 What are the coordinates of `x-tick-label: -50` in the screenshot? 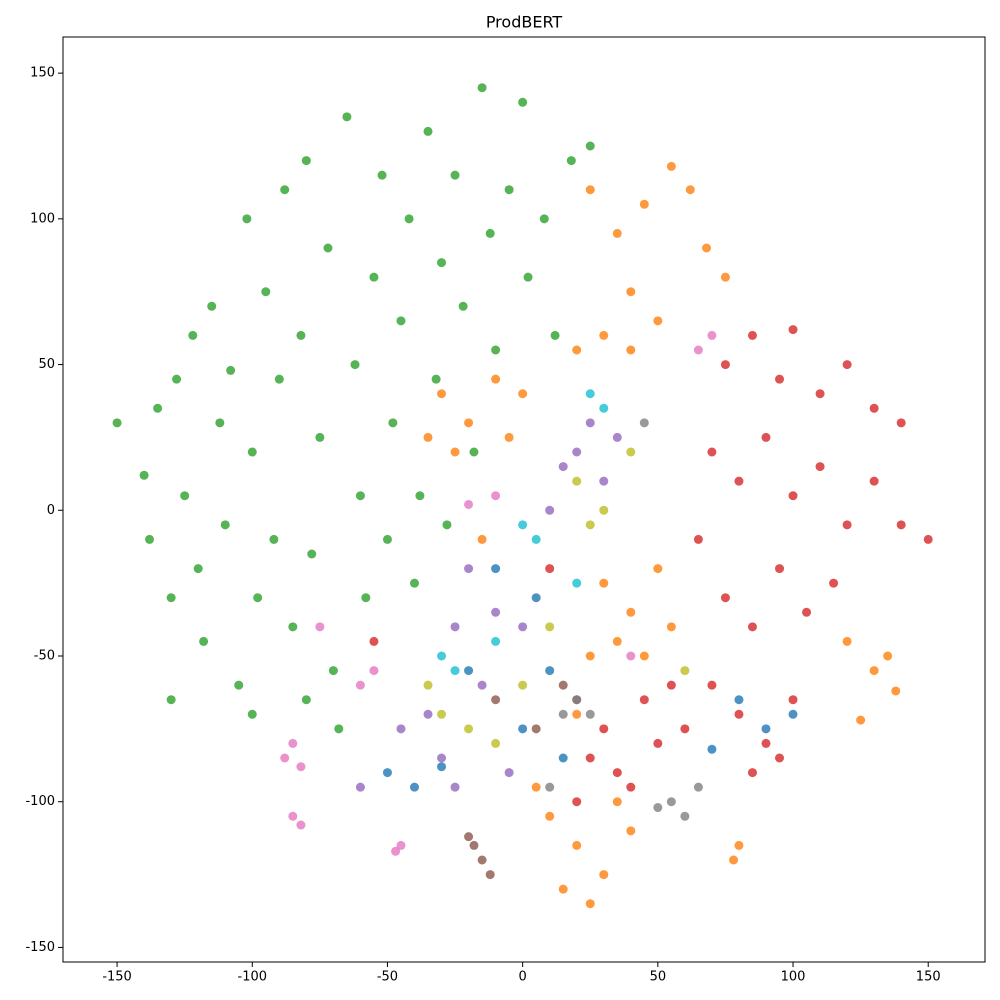 It's located at (387, 977).